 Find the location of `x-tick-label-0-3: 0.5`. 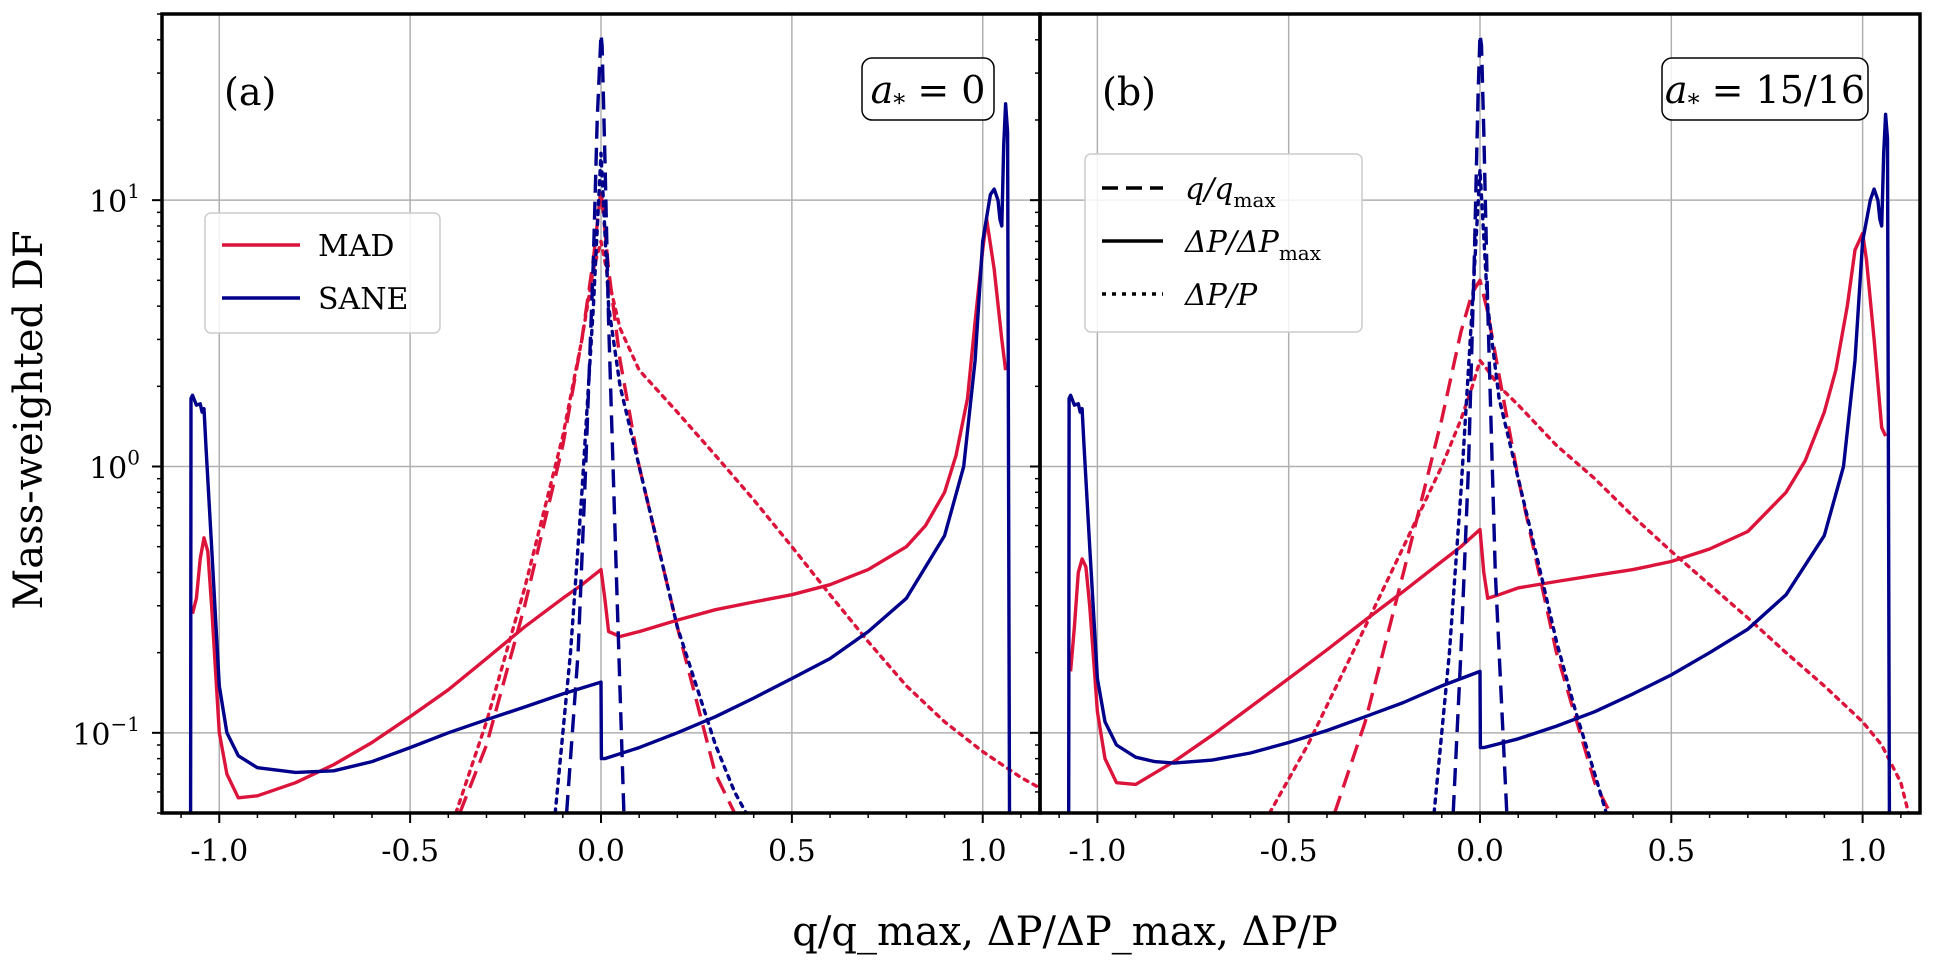

x-tick-label-0-3: 0.5 is located at coordinates (792, 851).